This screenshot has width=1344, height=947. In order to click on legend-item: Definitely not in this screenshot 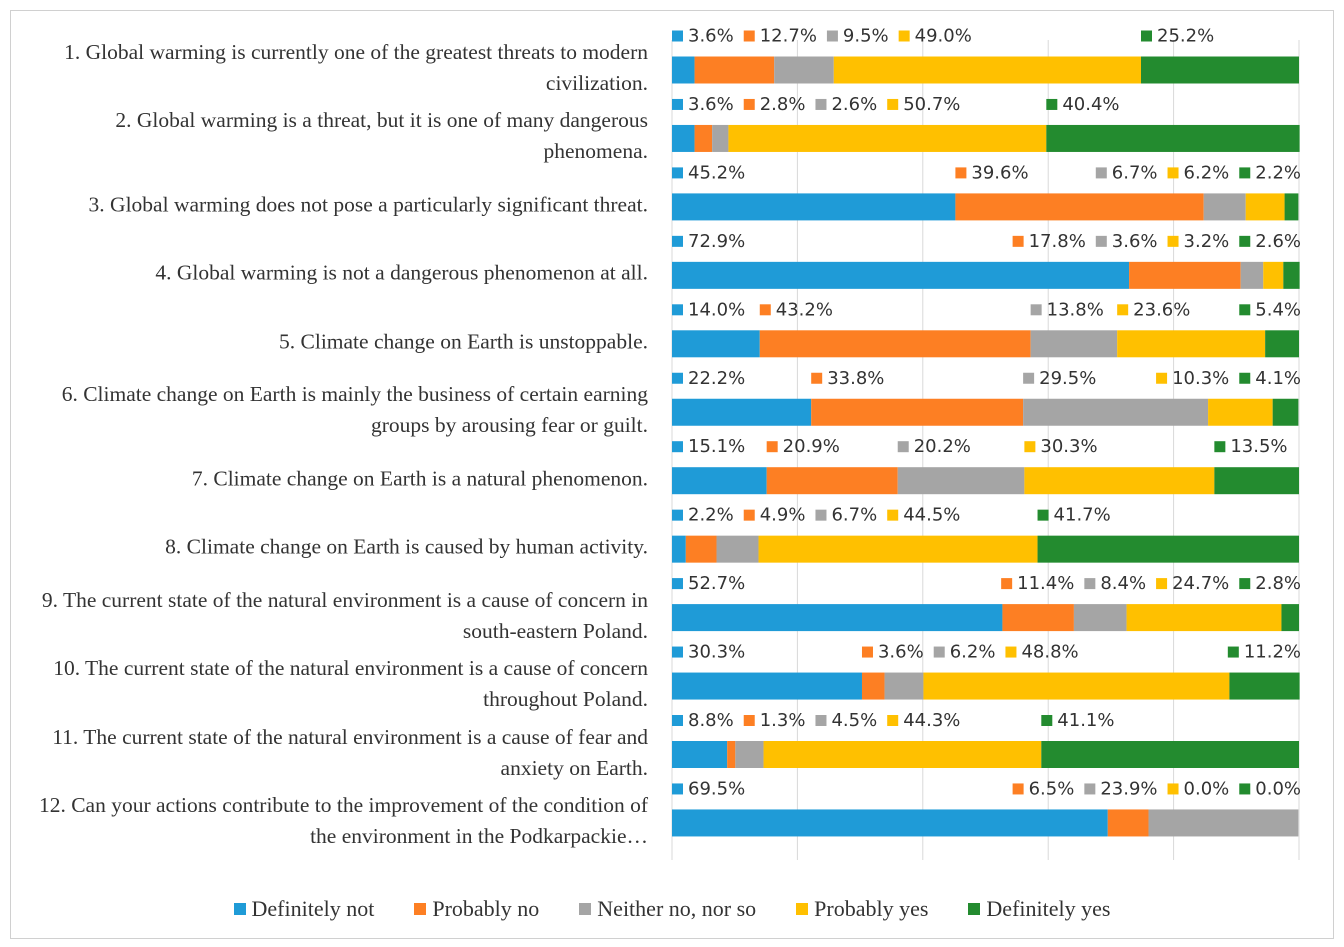, I will do `click(303, 909)`.